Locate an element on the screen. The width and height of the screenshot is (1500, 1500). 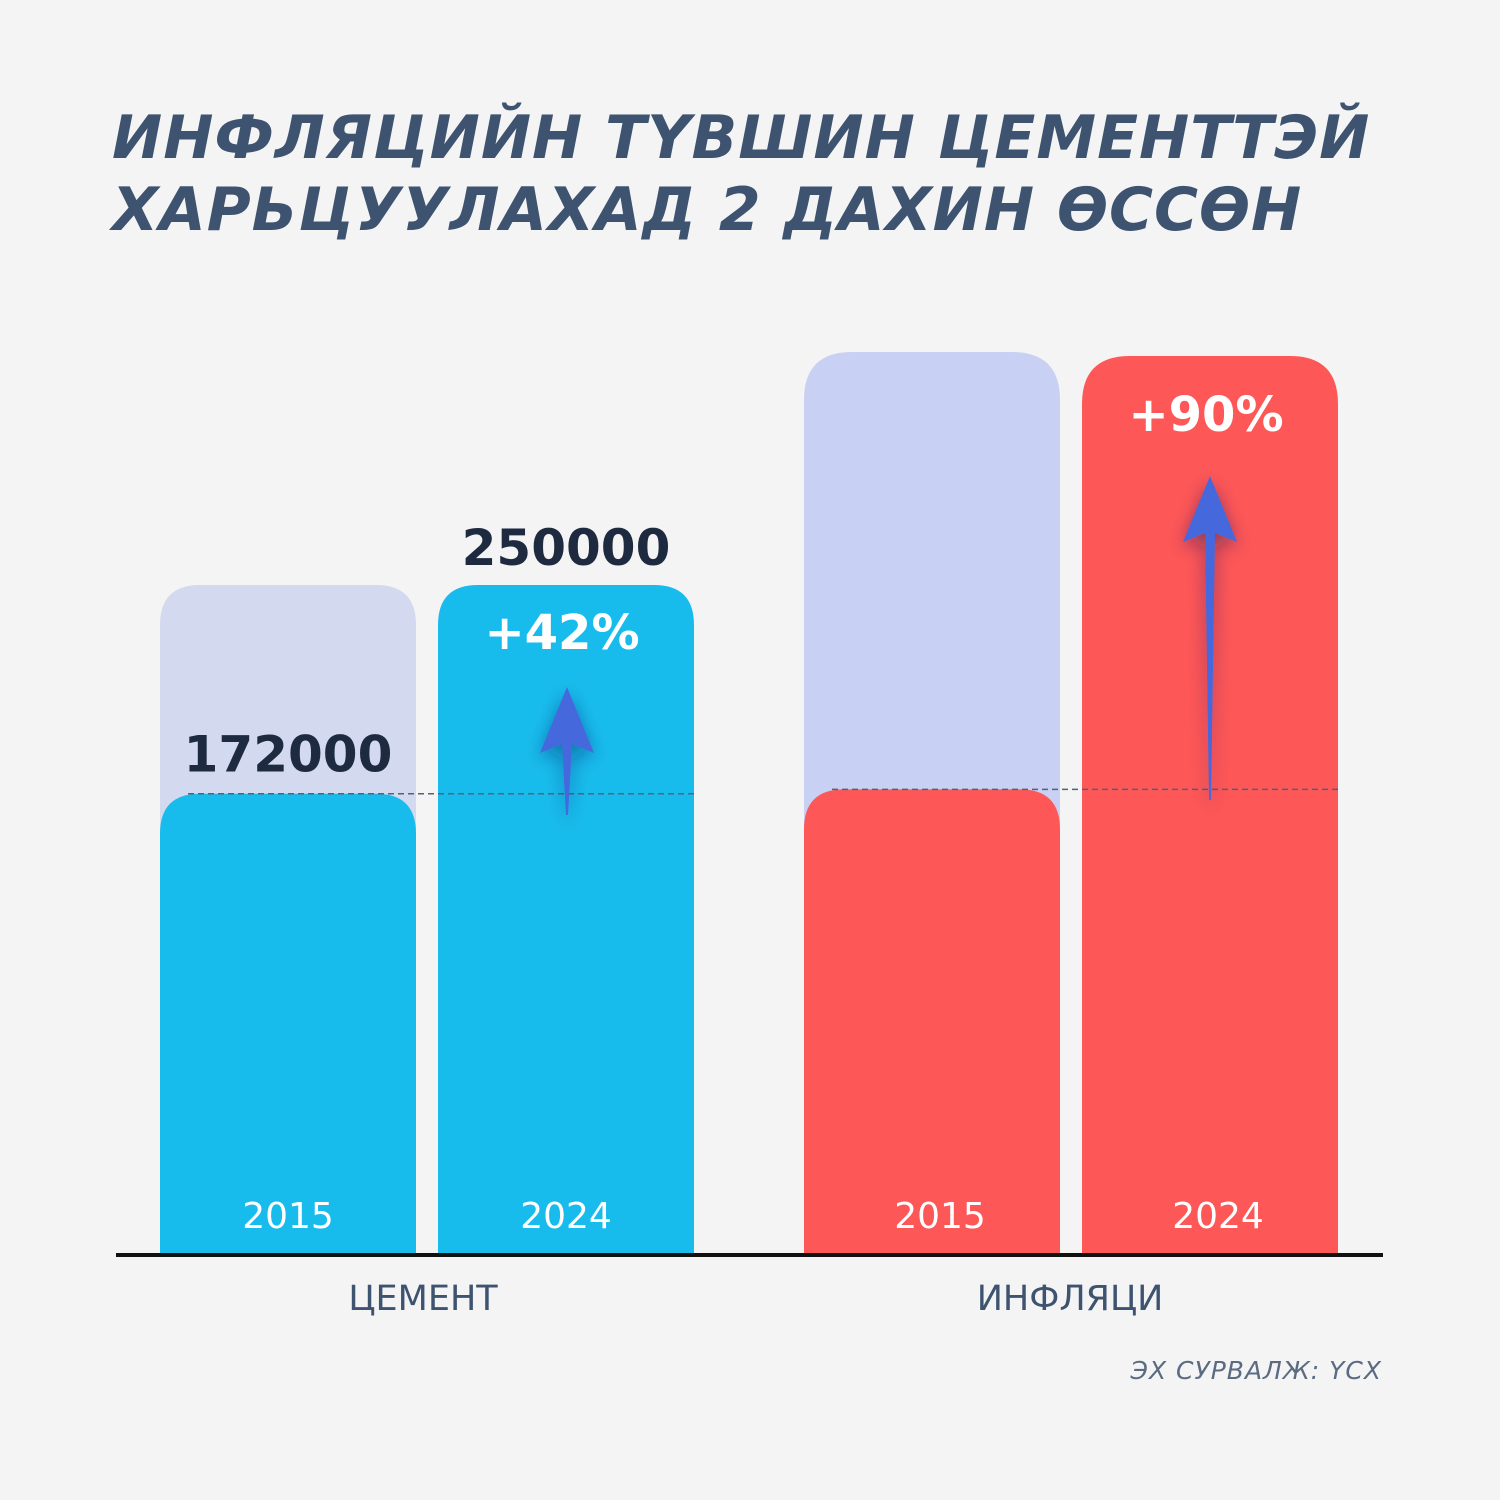
inflation-2015-bar is located at coordinates (932, 1021).